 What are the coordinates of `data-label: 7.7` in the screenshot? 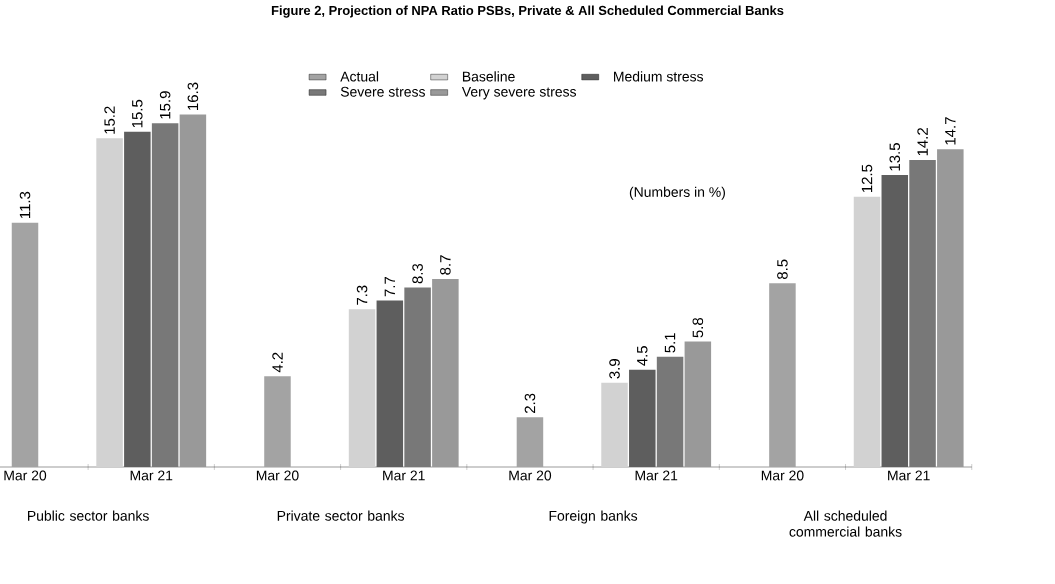 It's located at (389, 286).